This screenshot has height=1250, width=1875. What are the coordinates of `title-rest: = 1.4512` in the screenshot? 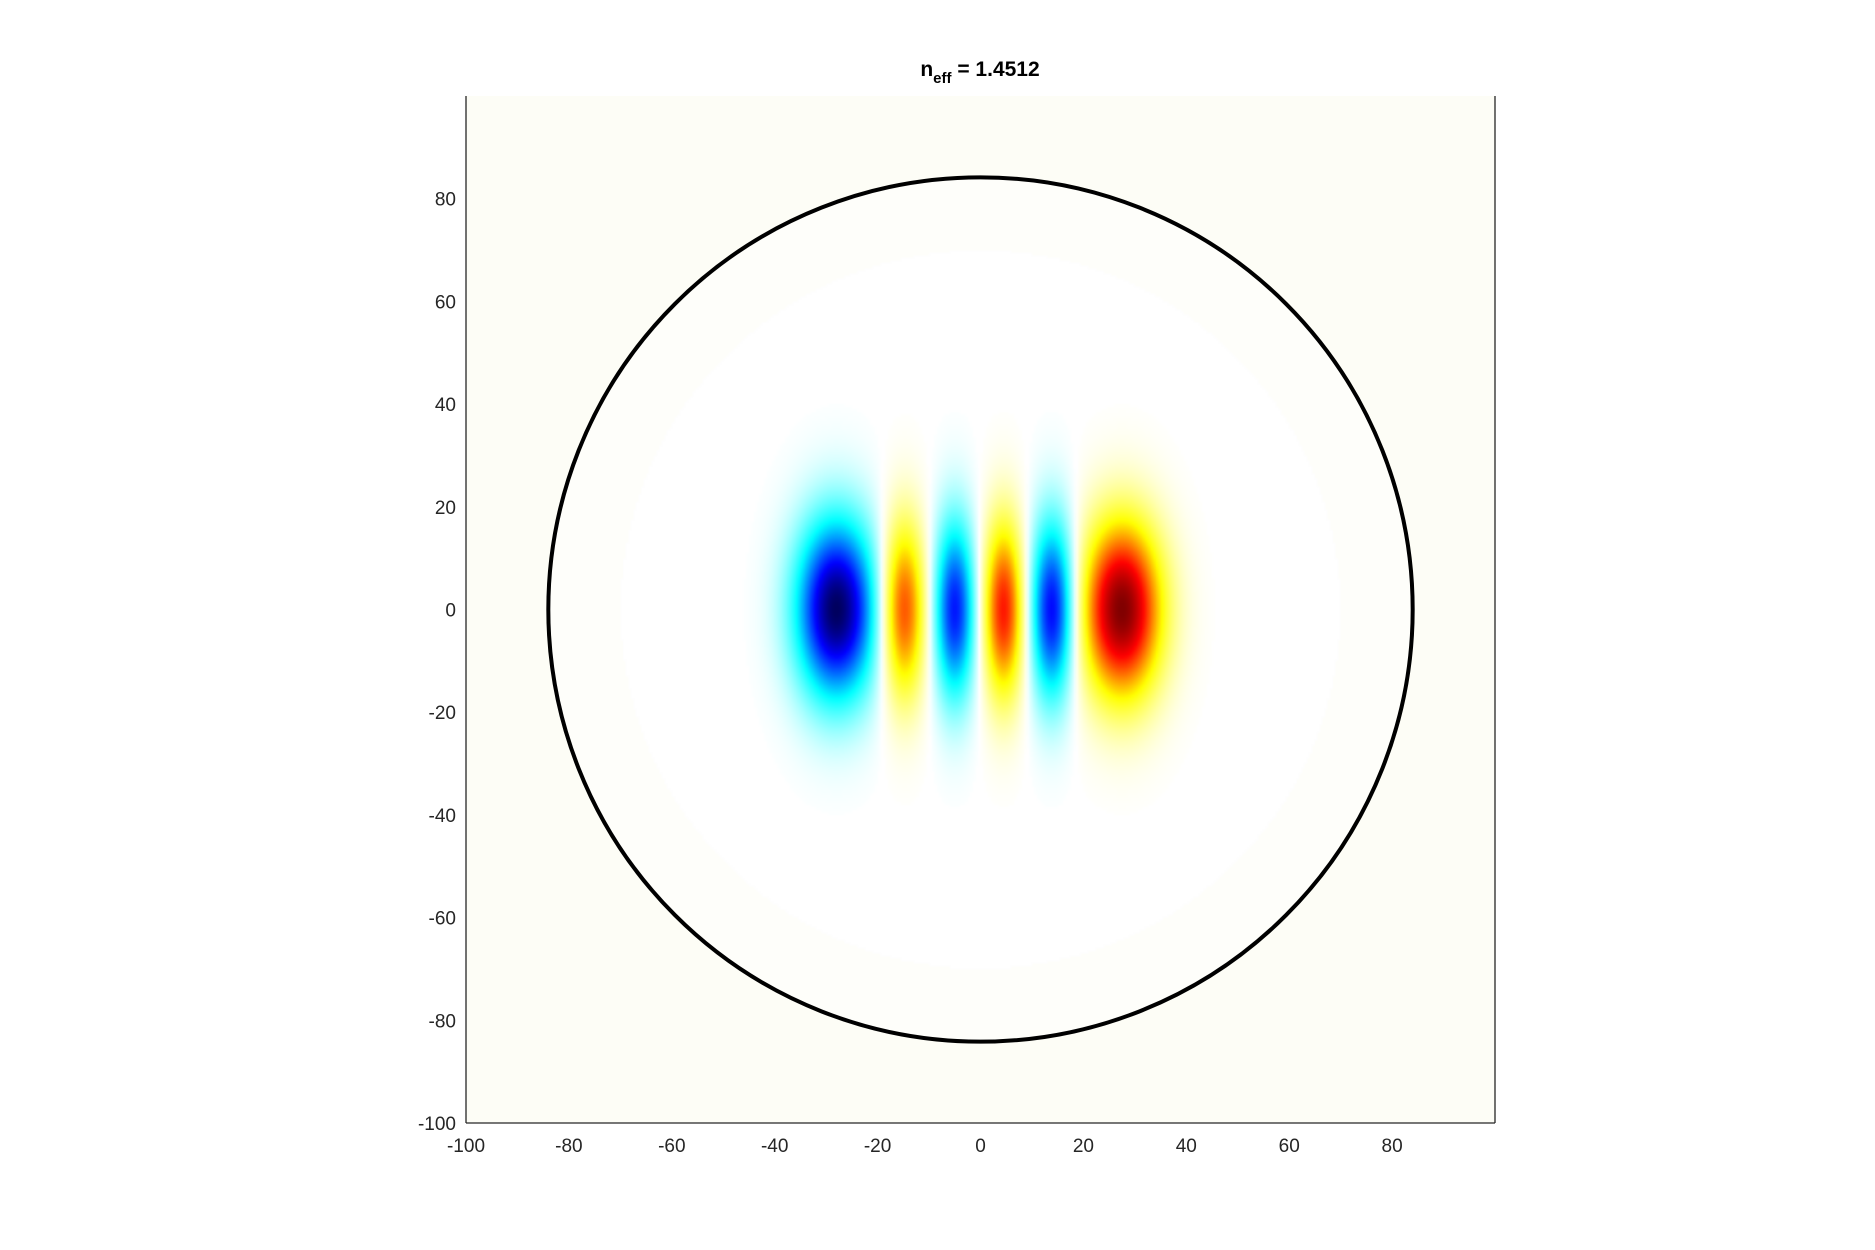 It's located at (996, 69).